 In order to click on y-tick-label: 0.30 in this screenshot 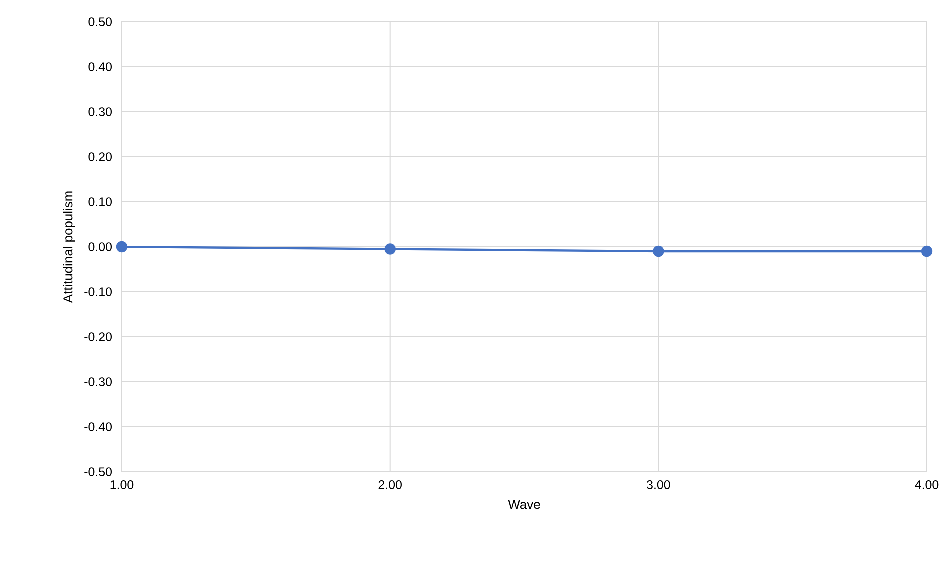, I will do `click(100, 112)`.